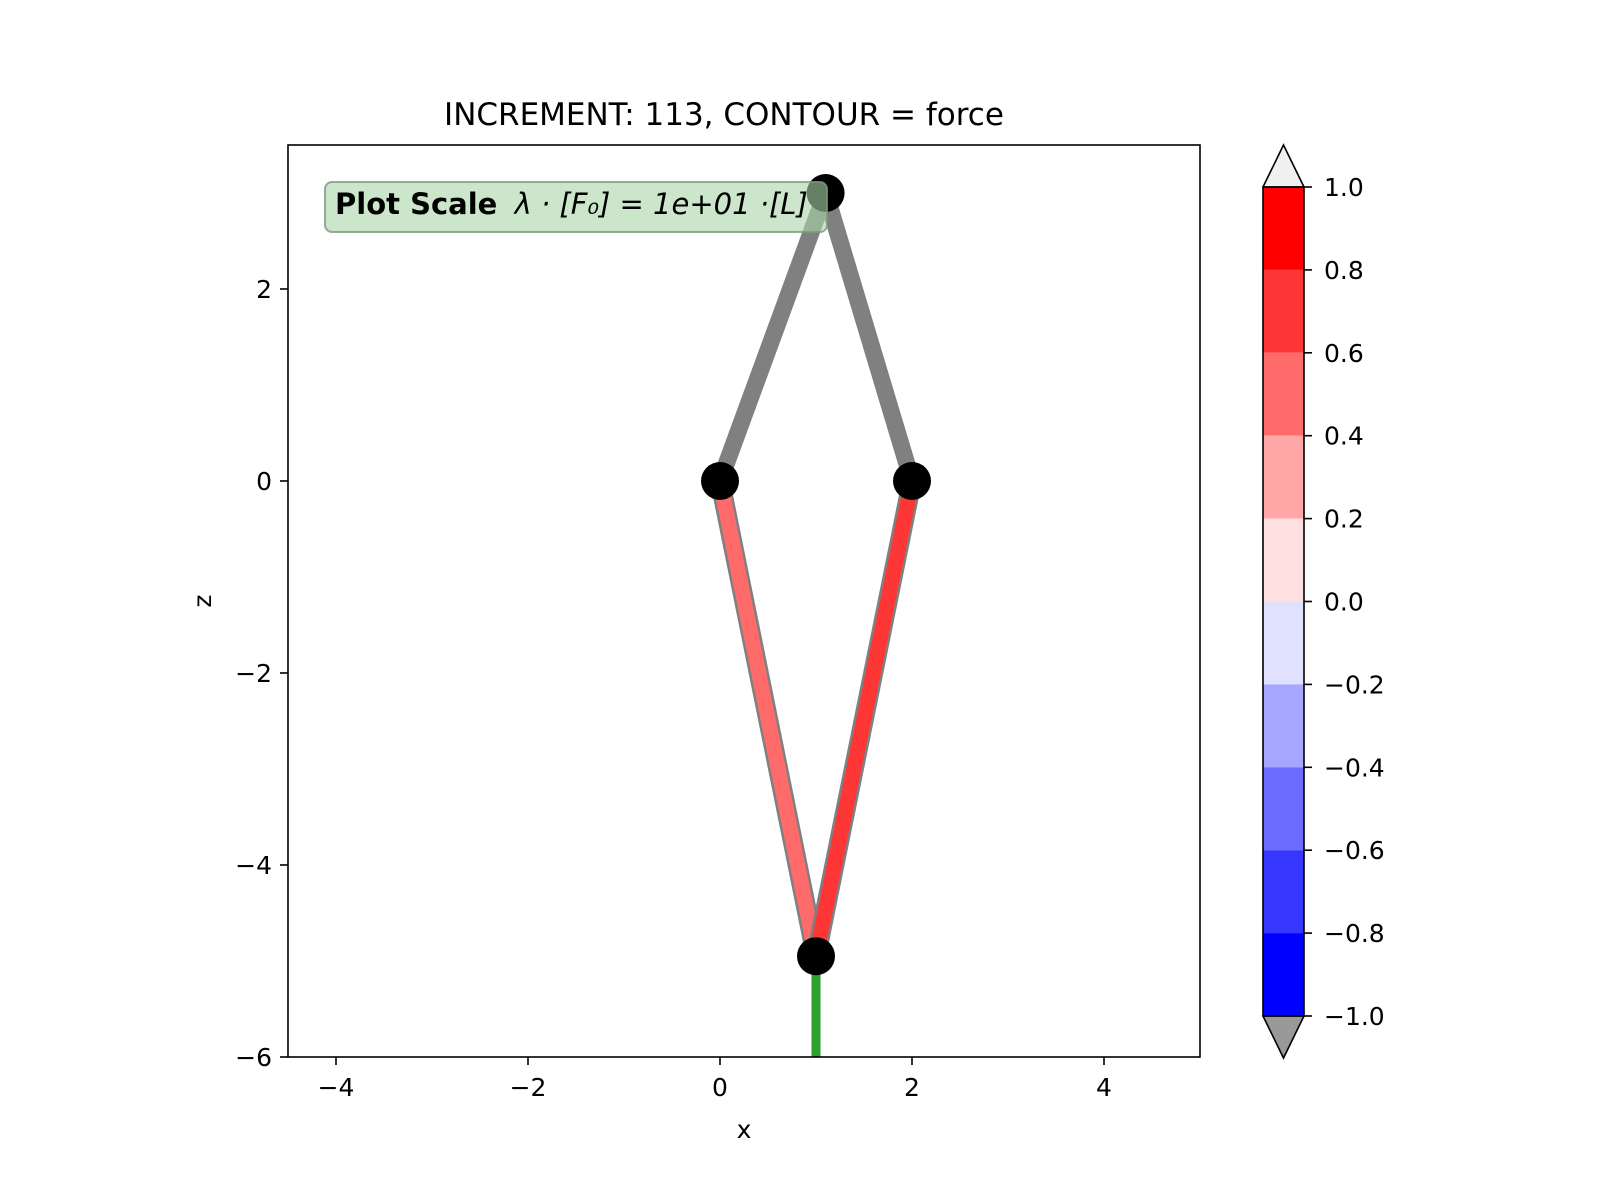 This screenshot has width=1600, height=1200. Describe the element at coordinates (202, 600) in the screenshot. I see `y-axis-label: z` at that location.